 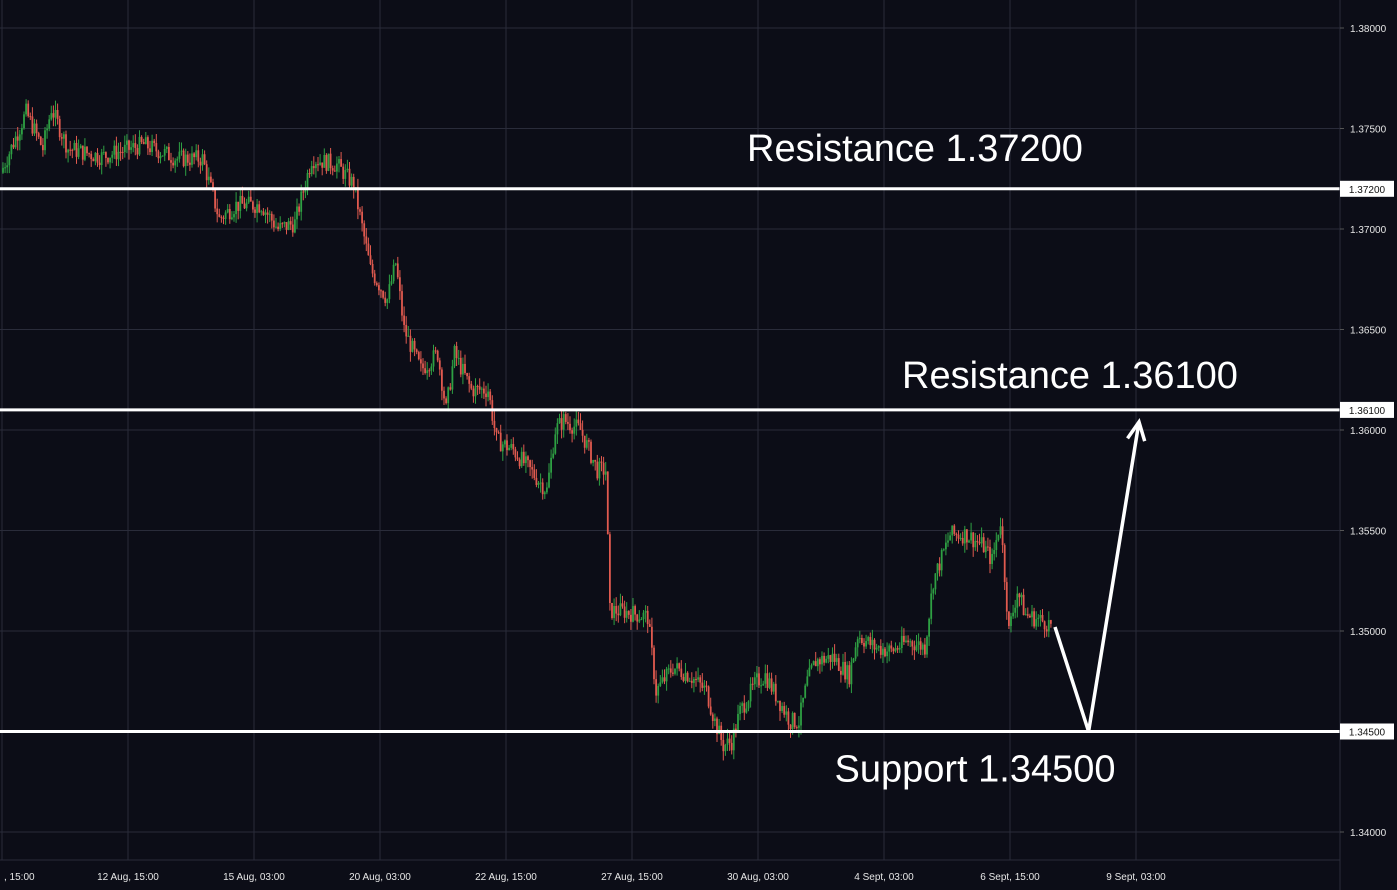 I want to click on x-tick-label: 4 Sept, 03:00, so click(x=884, y=877).